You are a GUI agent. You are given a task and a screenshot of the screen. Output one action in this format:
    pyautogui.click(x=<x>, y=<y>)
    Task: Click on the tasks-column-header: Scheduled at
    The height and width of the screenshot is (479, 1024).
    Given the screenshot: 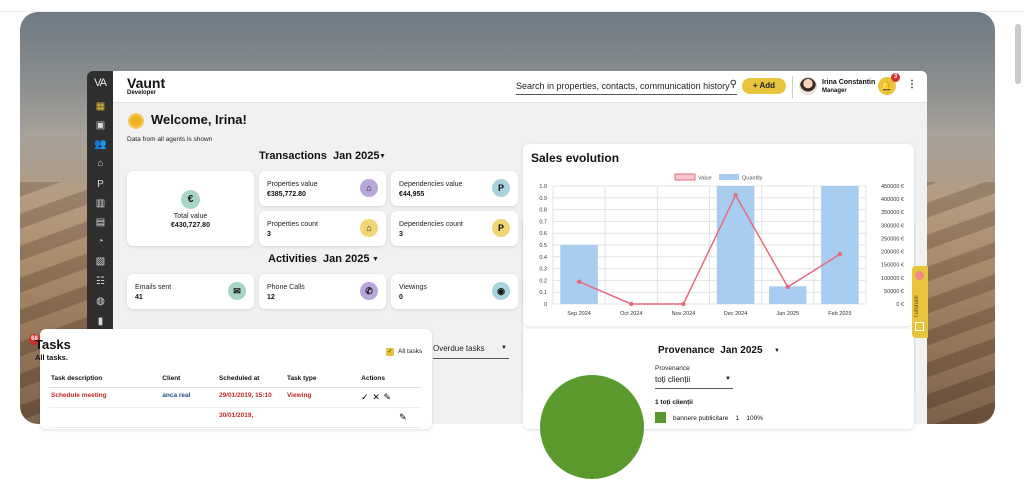 What is the action you would take?
    pyautogui.click(x=250, y=379)
    